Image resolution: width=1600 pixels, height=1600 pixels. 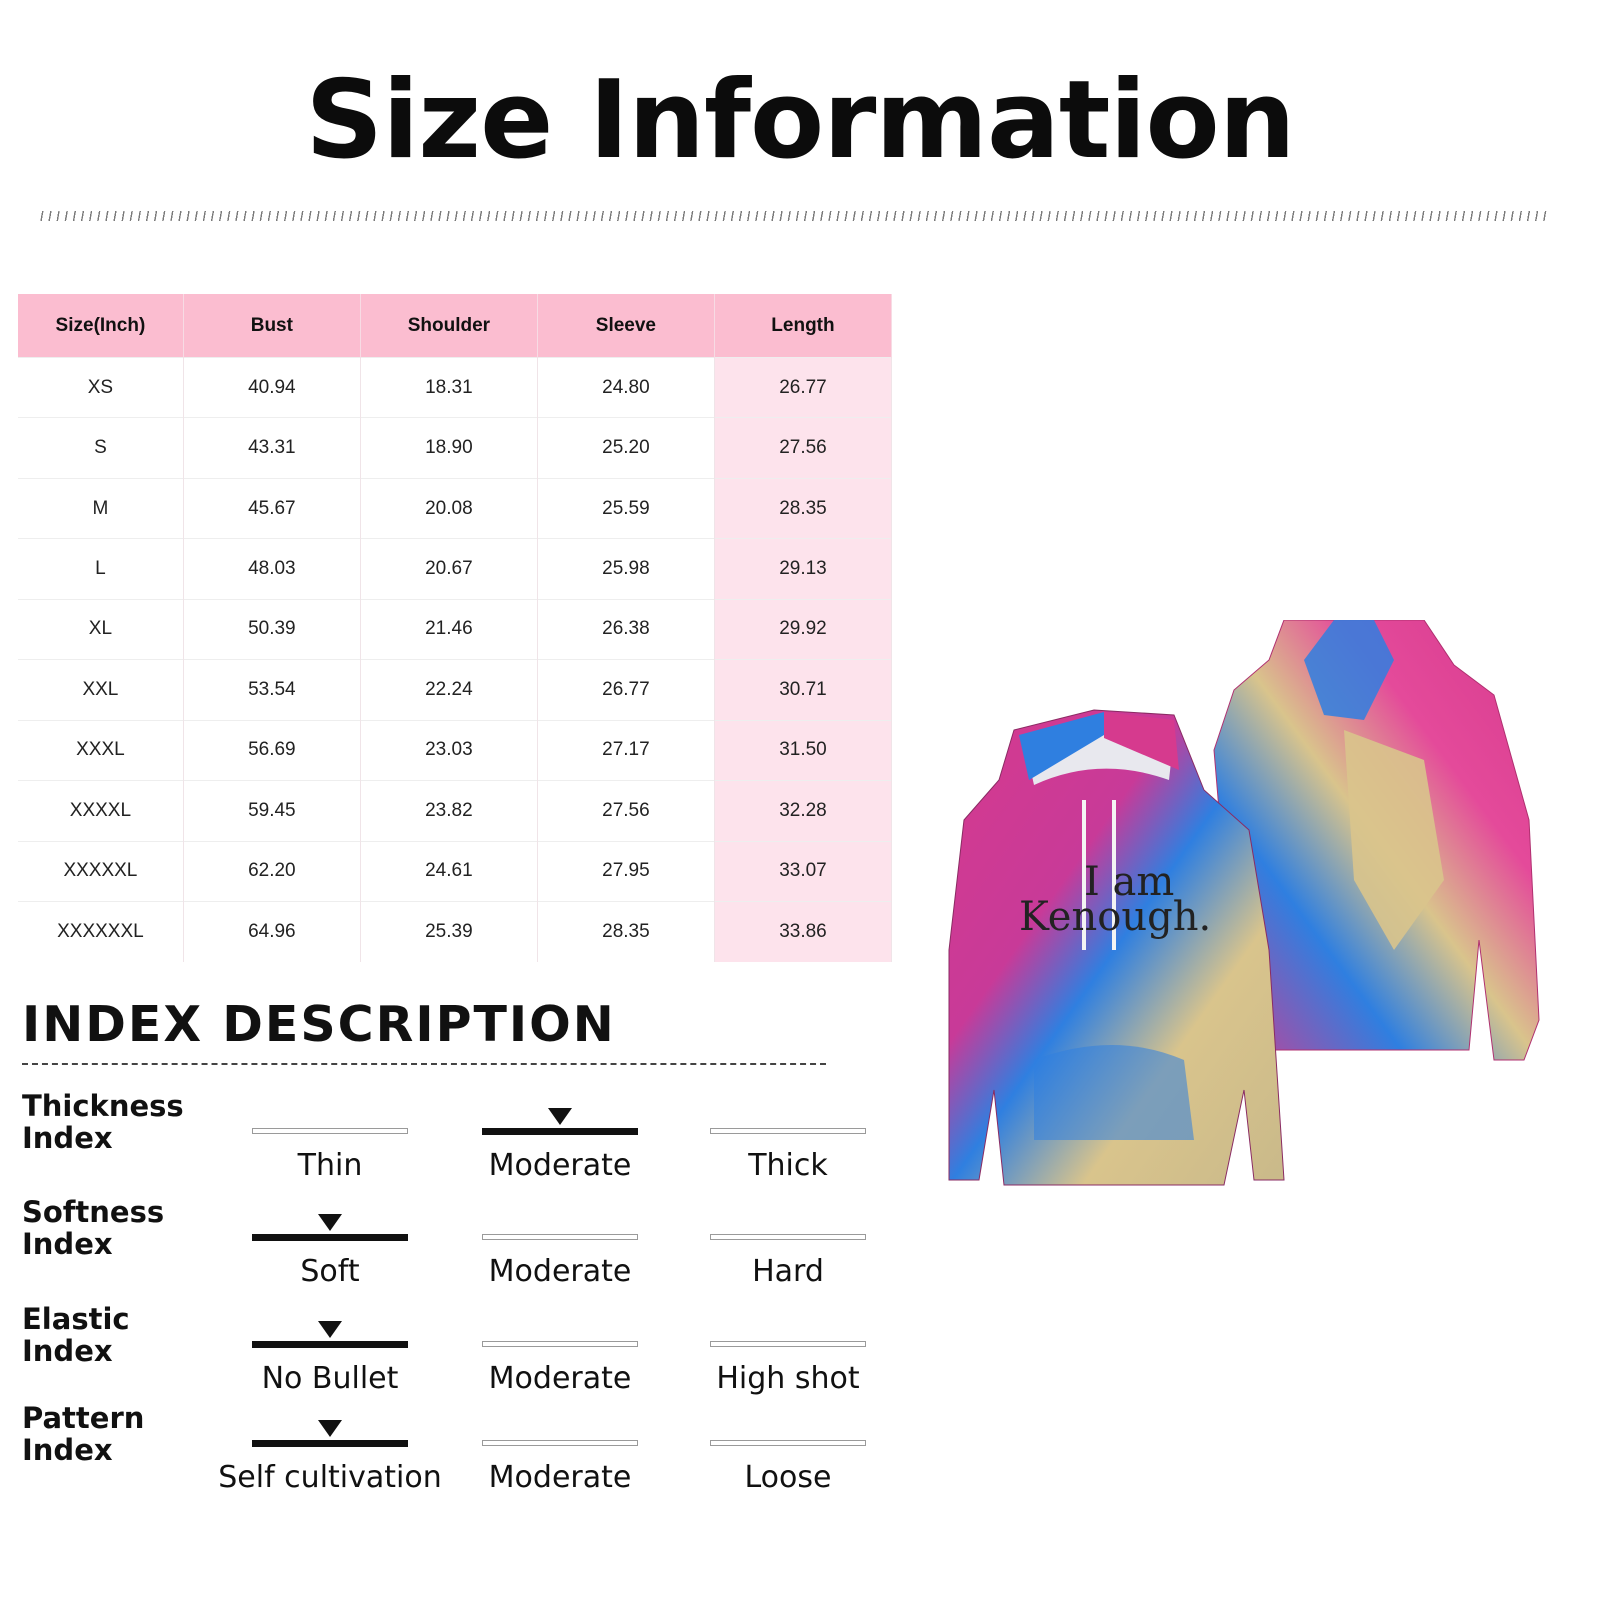 I want to click on cell-bust: 43.31, so click(x=272, y=448).